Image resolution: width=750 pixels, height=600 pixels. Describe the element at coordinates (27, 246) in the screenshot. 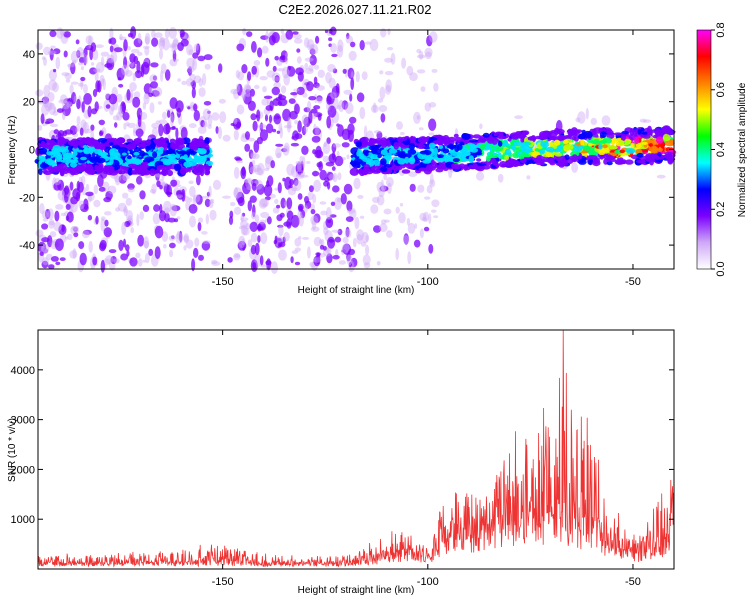

I see `spectrogram-ytick-label: -40` at that location.